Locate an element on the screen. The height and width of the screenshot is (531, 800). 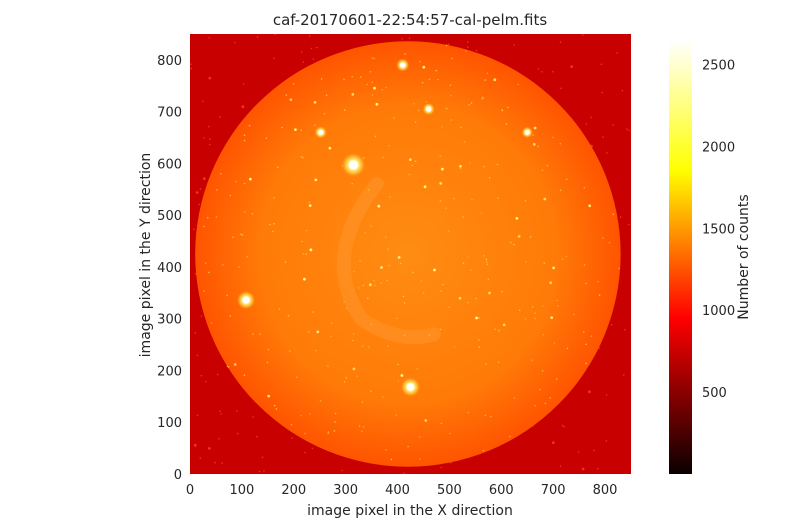
y-axis-label: image pixel in the Y direction is located at coordinates (146, 255).